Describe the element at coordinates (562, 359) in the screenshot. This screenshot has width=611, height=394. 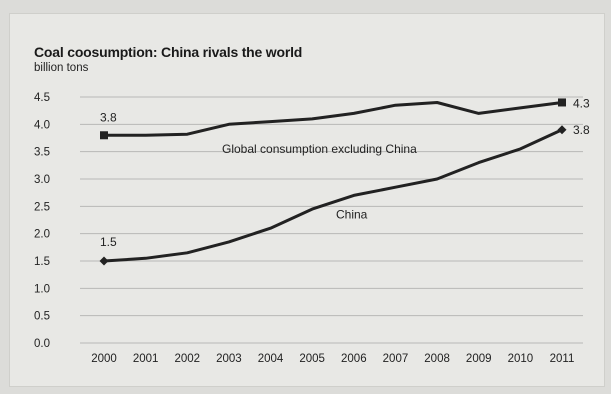
I see `x-tick-label: 2011` at that location.